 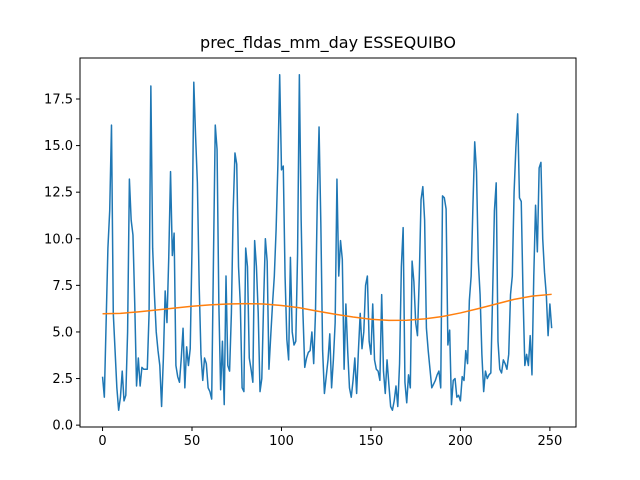 What do you see at coordinates (62, 286) in the screenshot?
I see `y-tick-label: 7.5` at bounding box center [62, 286].